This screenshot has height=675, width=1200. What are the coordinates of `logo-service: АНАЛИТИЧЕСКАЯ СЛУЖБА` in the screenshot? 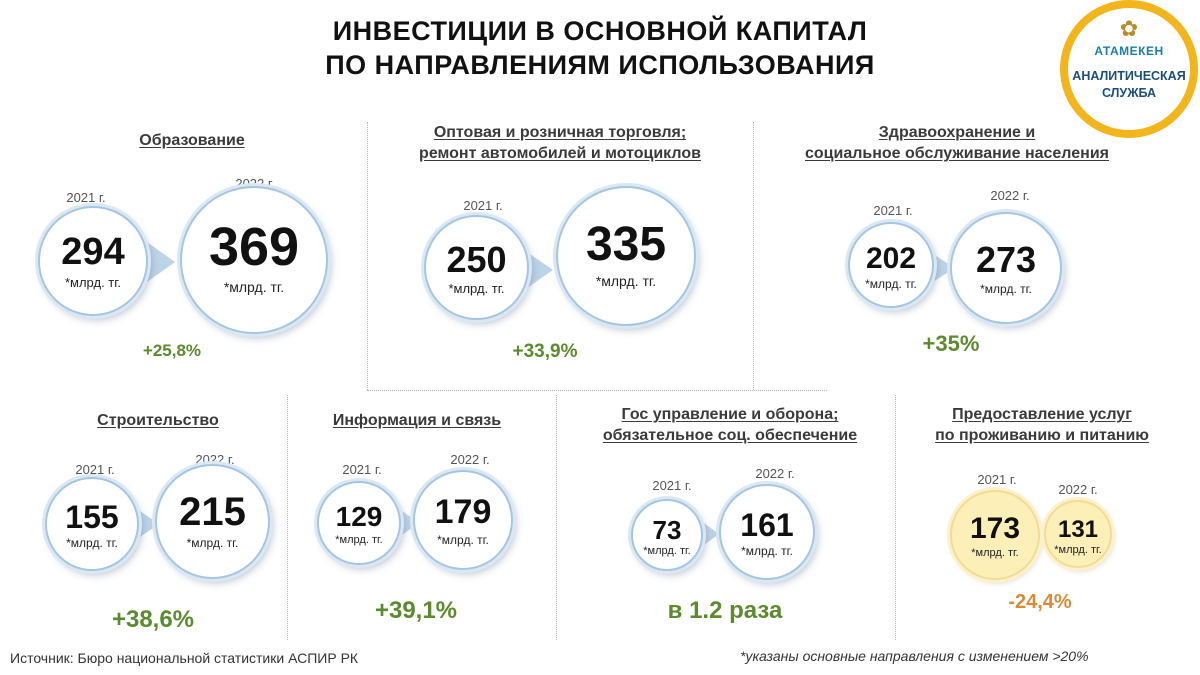 It's located at (1129, 85).